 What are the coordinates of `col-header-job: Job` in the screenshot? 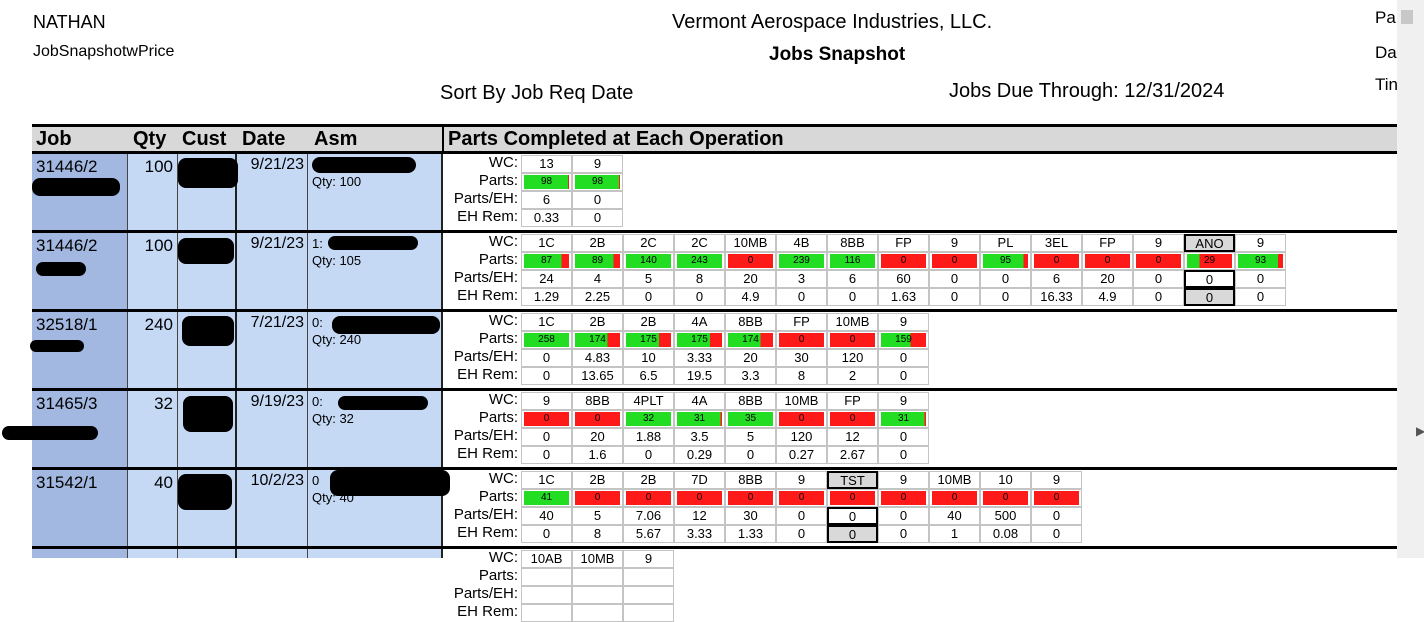 It's located at (54, 139).